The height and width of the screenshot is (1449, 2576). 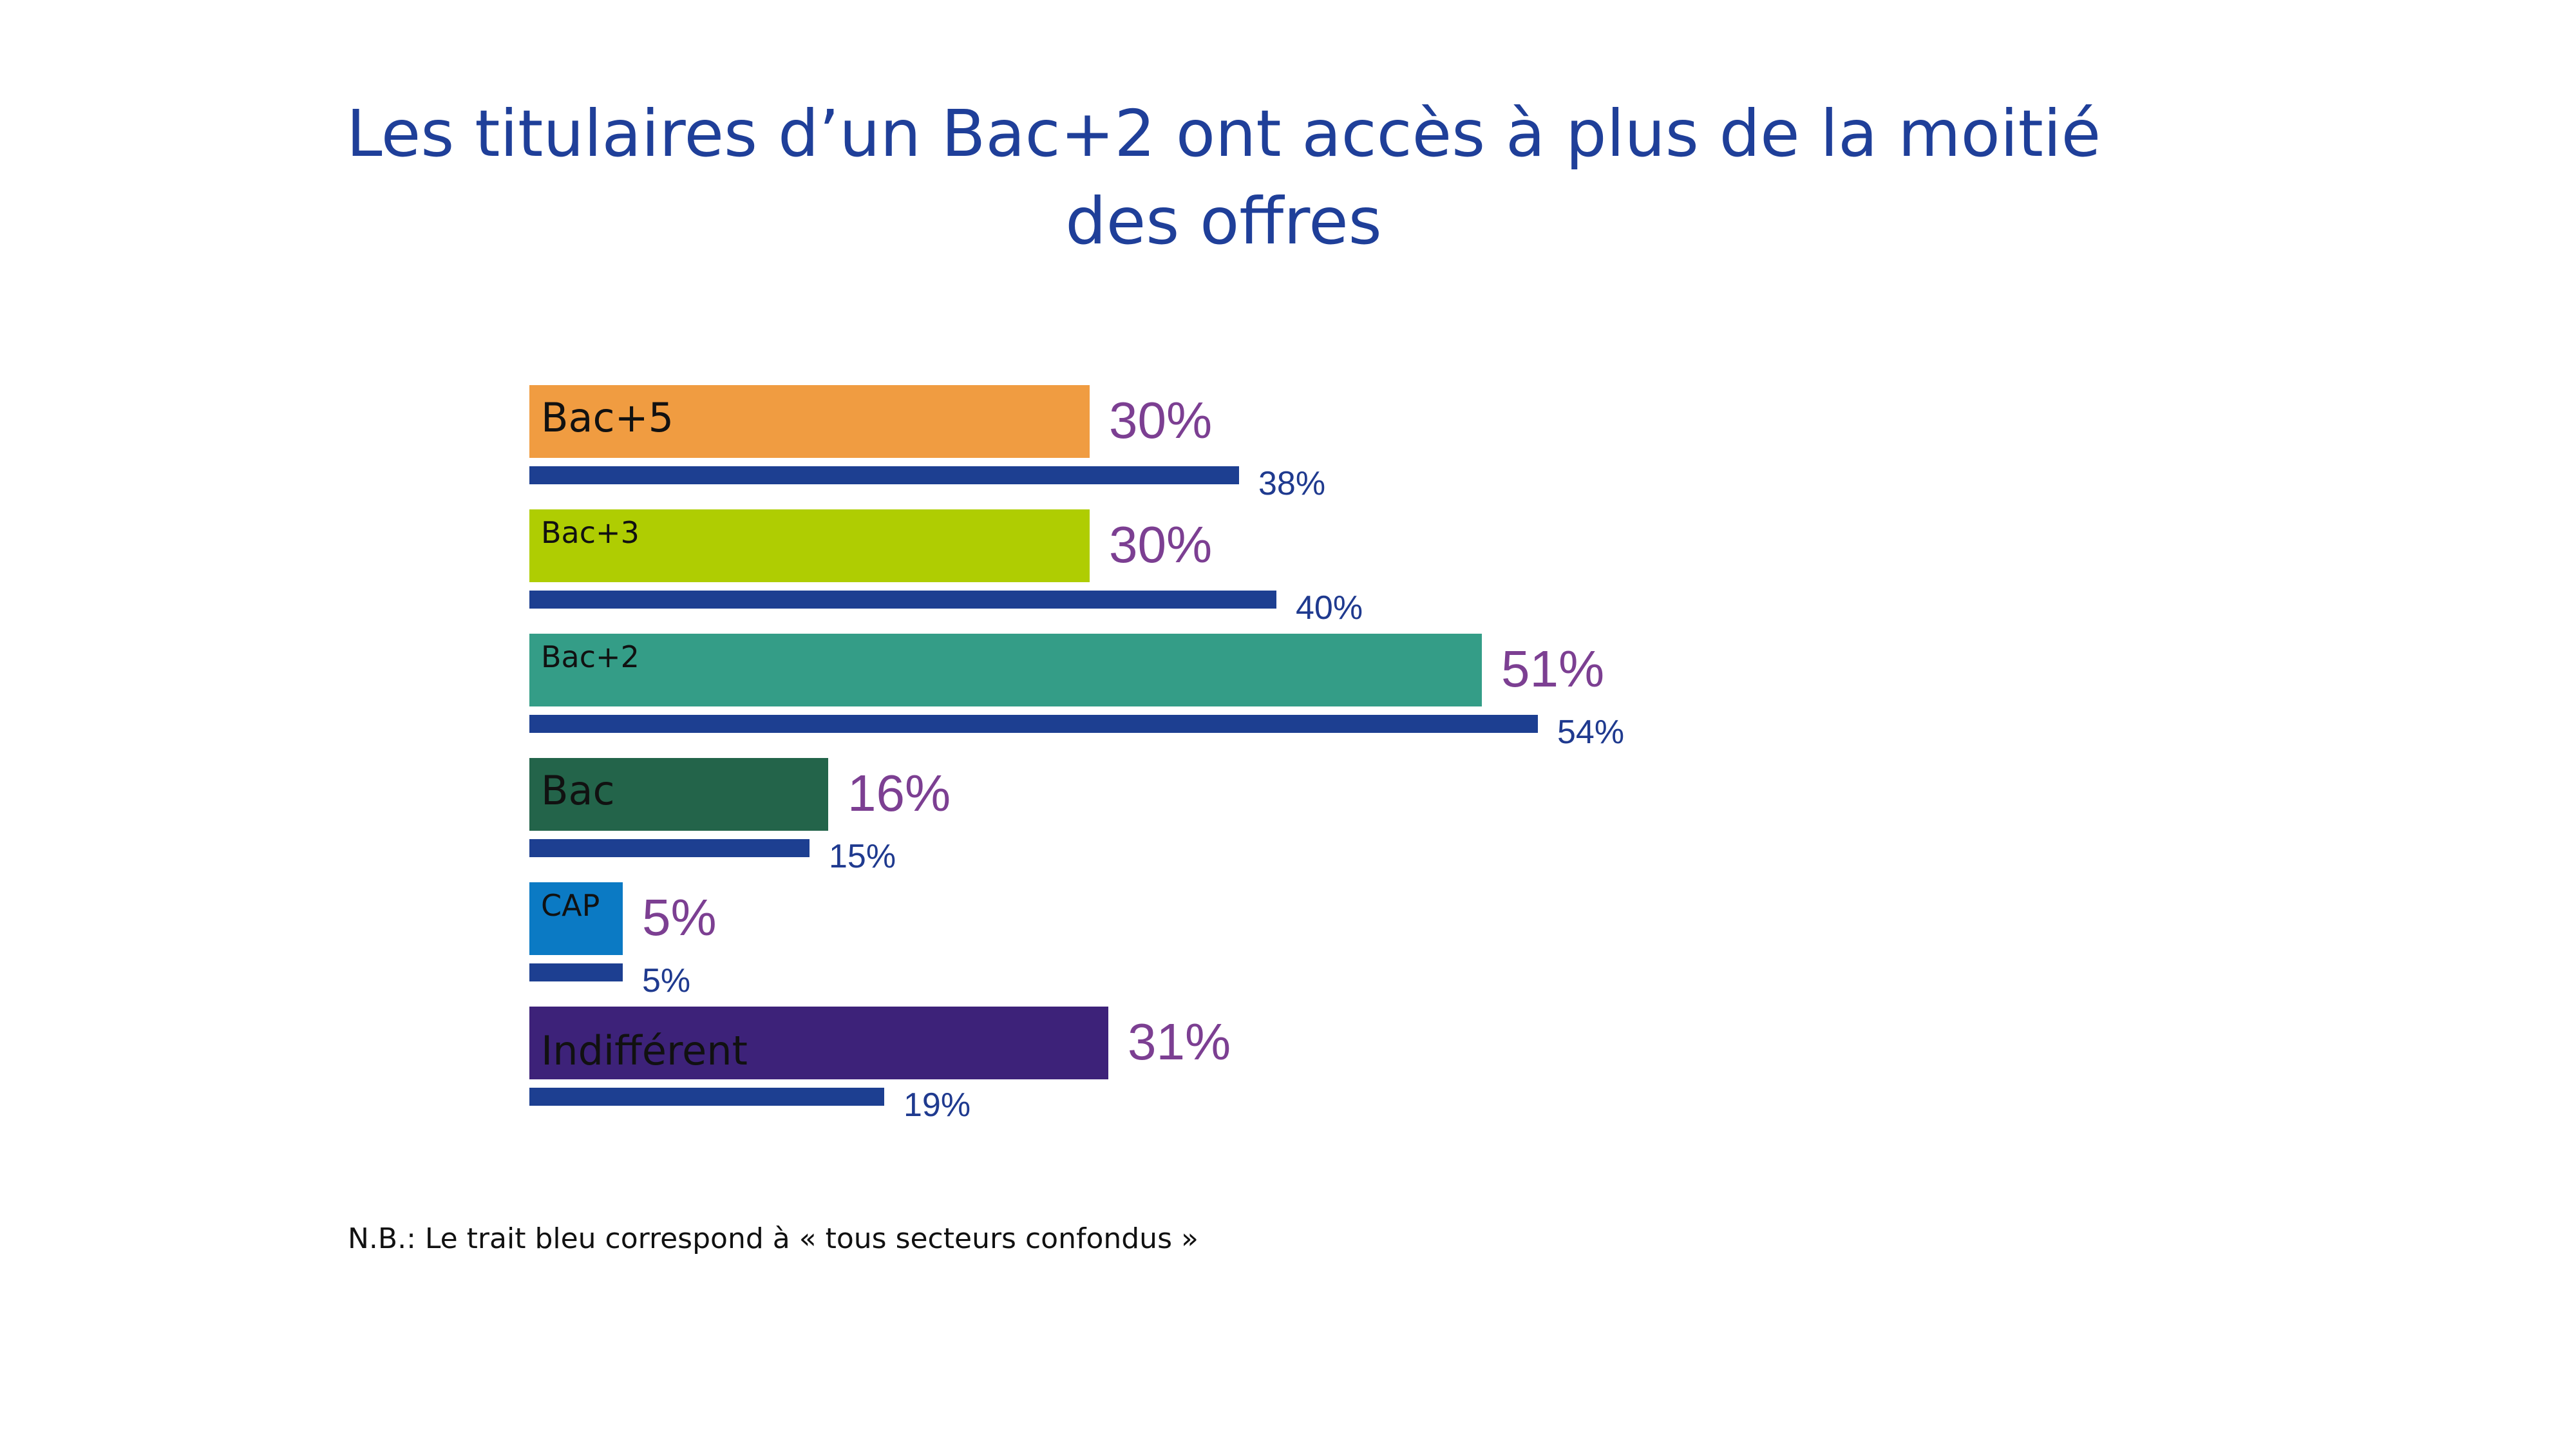 I want to click on main-value-label: 51%, so click(x=1552, y=668).